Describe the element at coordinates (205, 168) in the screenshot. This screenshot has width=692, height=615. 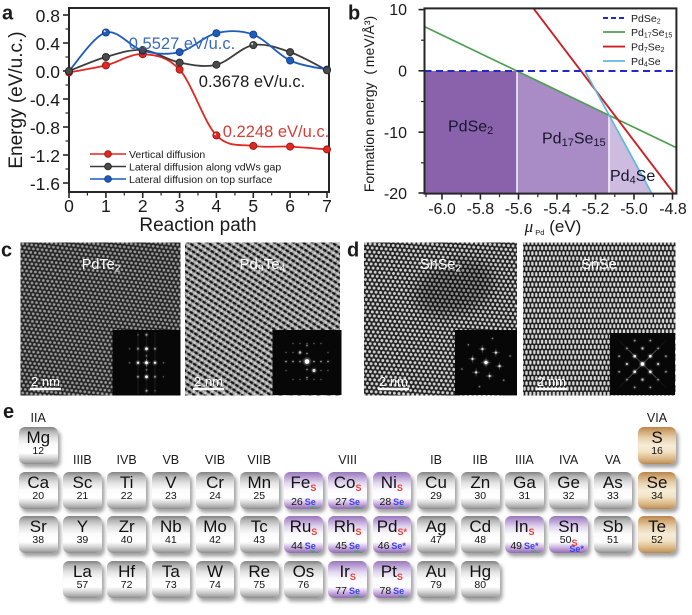
I see `svg-text:Lateral diffusion along vdWs g: Lateral diffusion along vdWs gap` at that location.